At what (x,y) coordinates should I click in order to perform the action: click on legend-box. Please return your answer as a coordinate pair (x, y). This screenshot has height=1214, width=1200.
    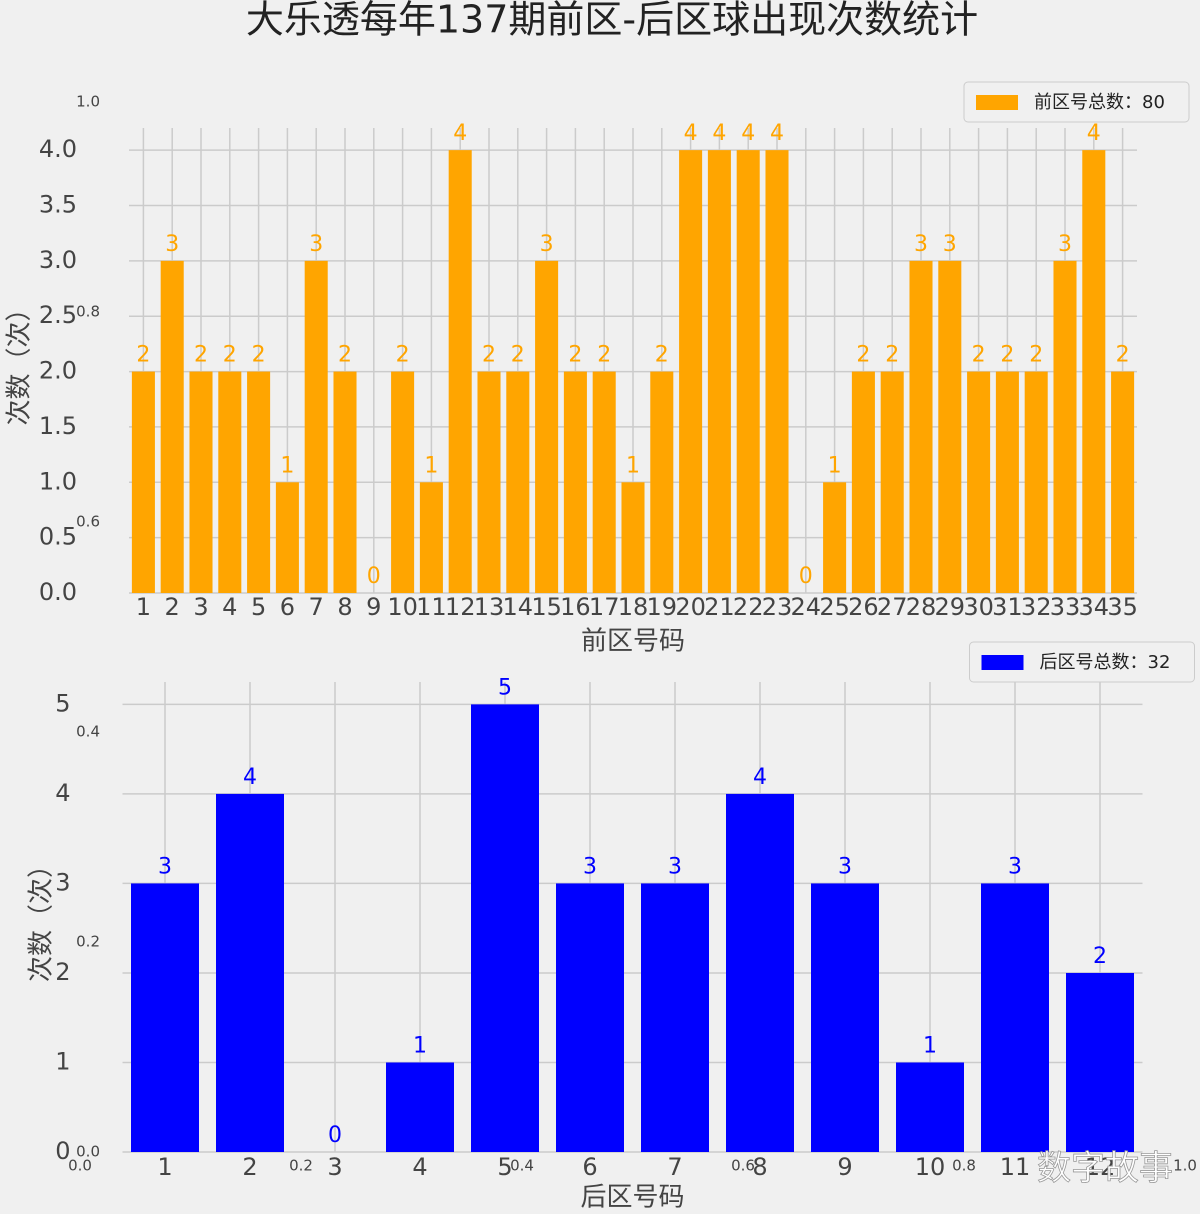
    Looking at the image, I should click on (1076, 102).